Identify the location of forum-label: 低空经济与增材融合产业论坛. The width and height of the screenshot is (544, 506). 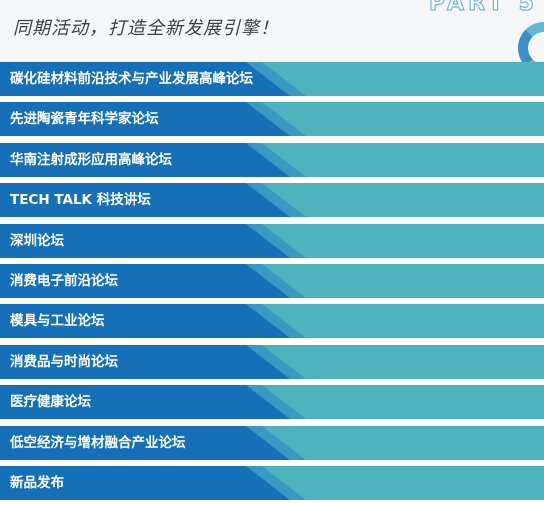
(98, 442).